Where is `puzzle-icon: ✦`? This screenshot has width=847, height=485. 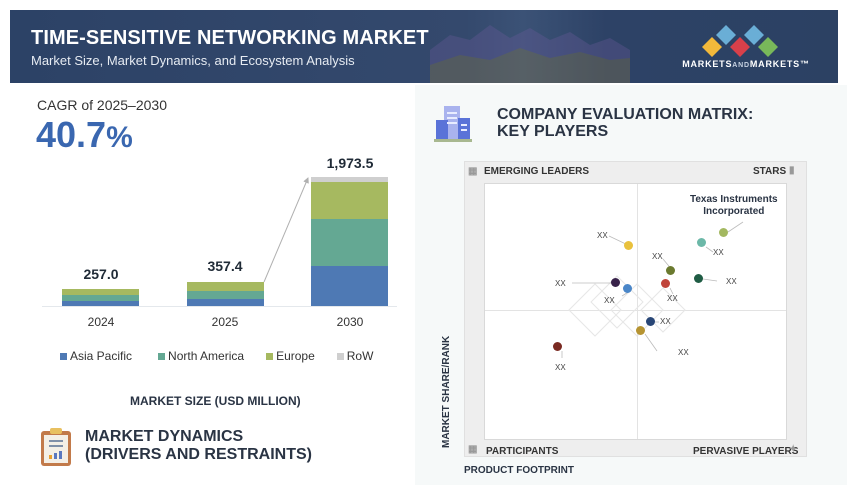
puzzle-icon: ✦ is located at coordinates (793, 449).